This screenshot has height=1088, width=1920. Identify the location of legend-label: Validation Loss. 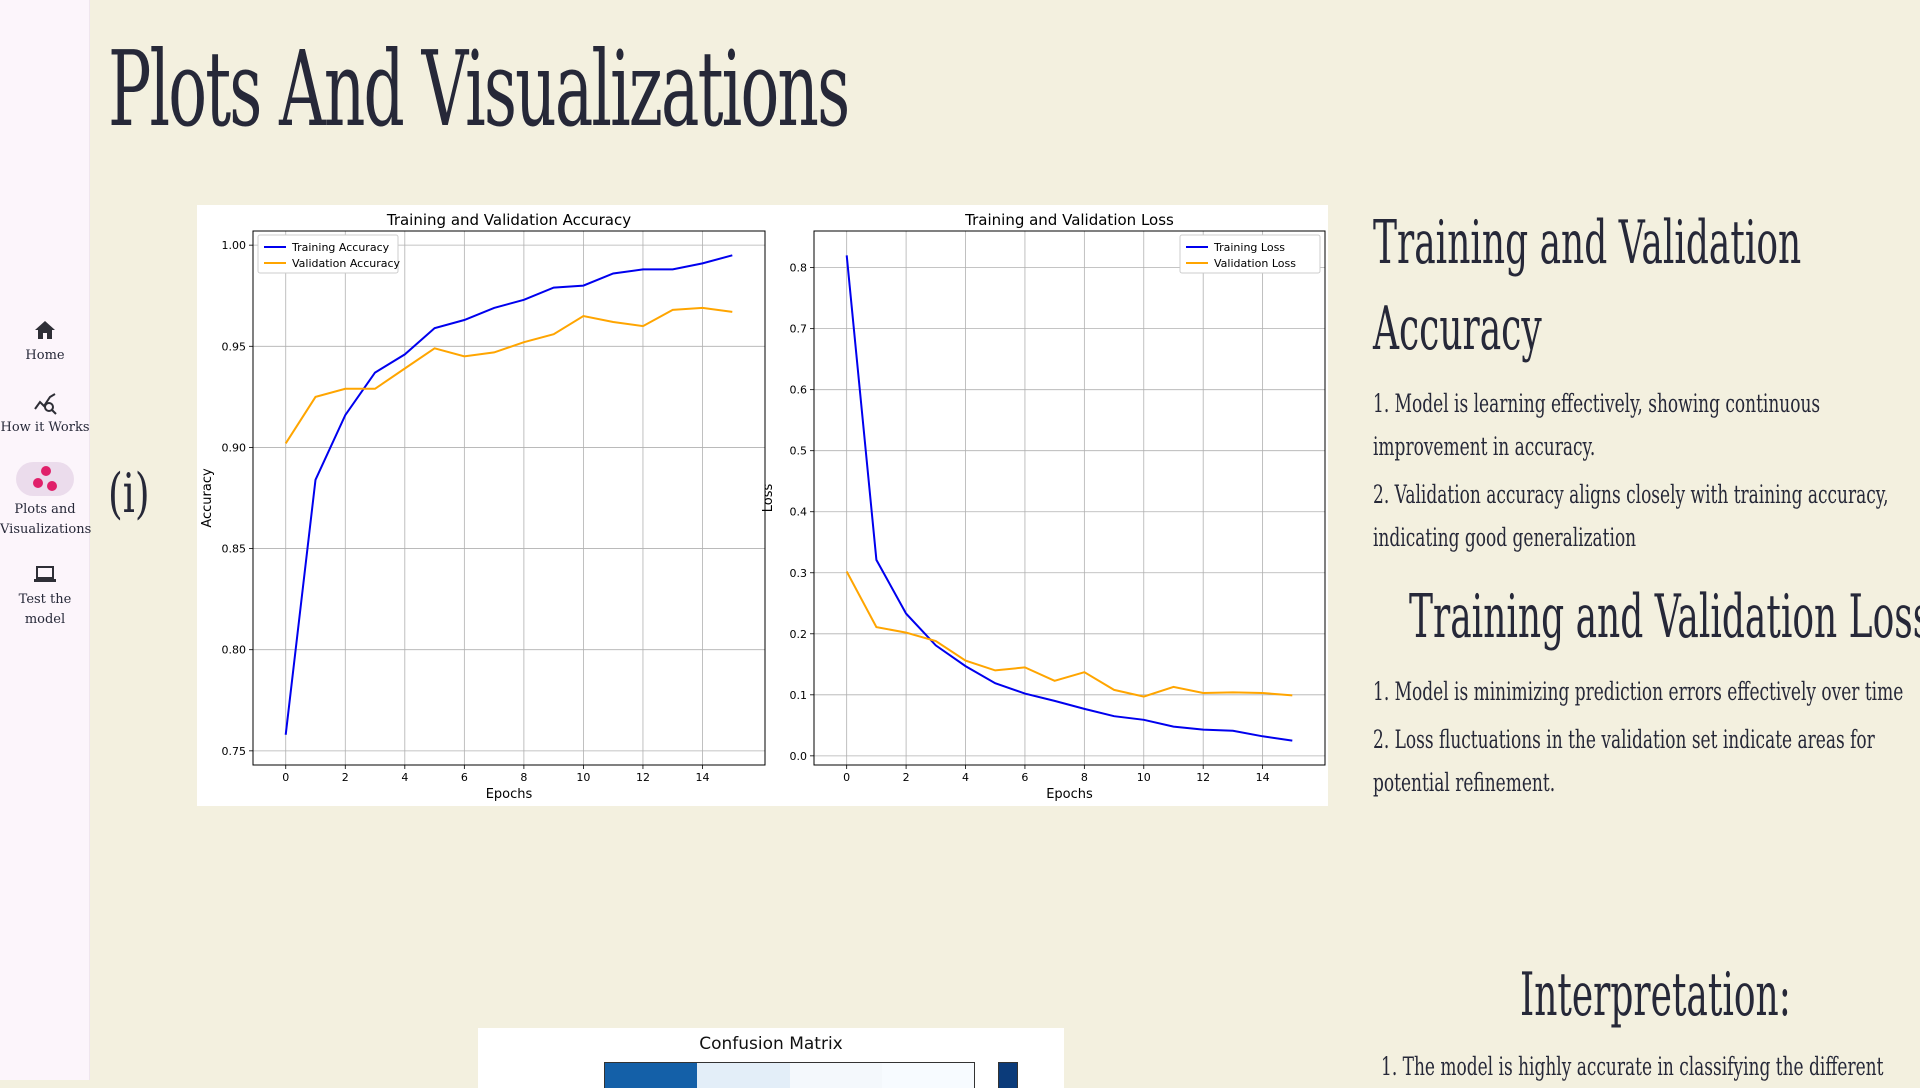
(1255, 263).